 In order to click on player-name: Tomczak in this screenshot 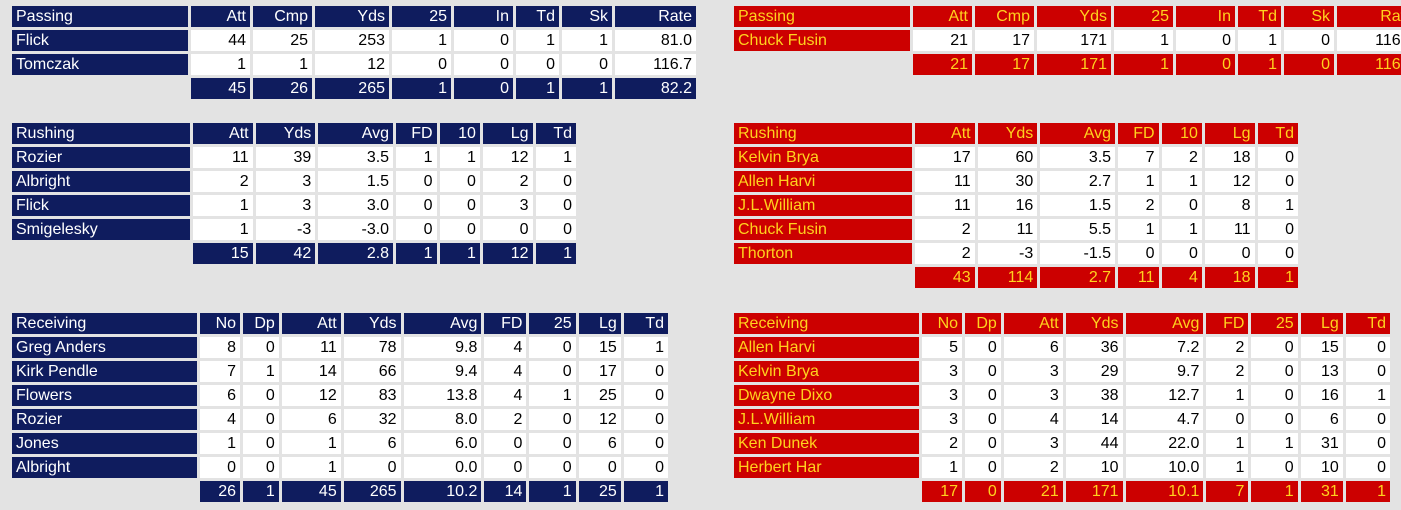, I will do `click(100, 64)`.